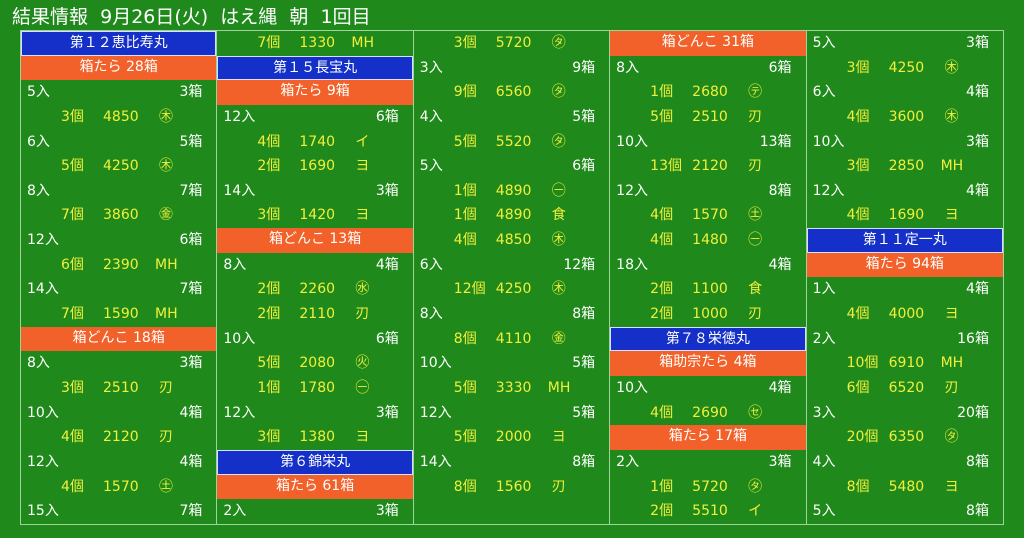  I want to click on sale-row: 7個 3860 ㊎, so click(118, 215).